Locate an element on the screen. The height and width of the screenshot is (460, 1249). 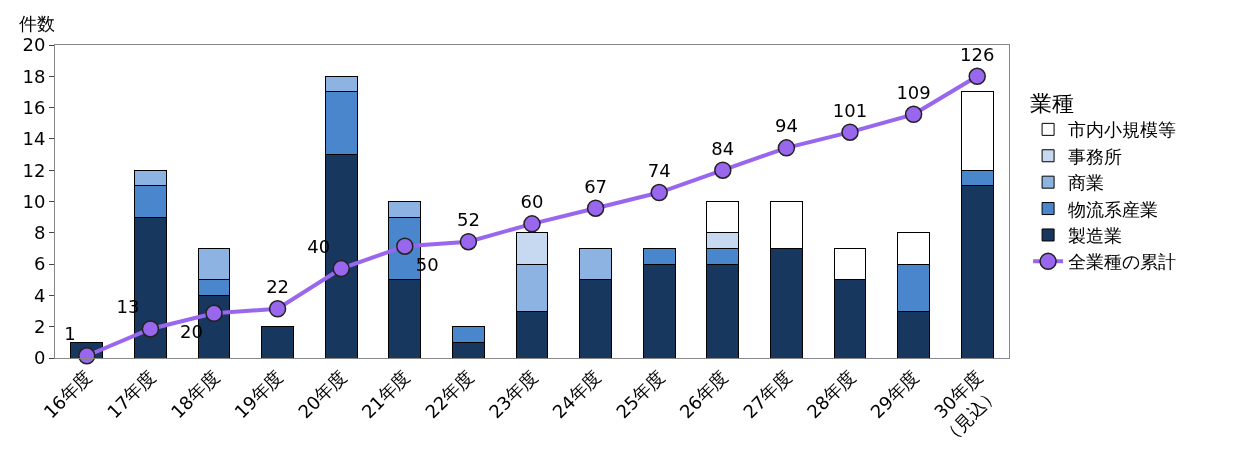
data-label: 1 is located at coordinates (70, 334).